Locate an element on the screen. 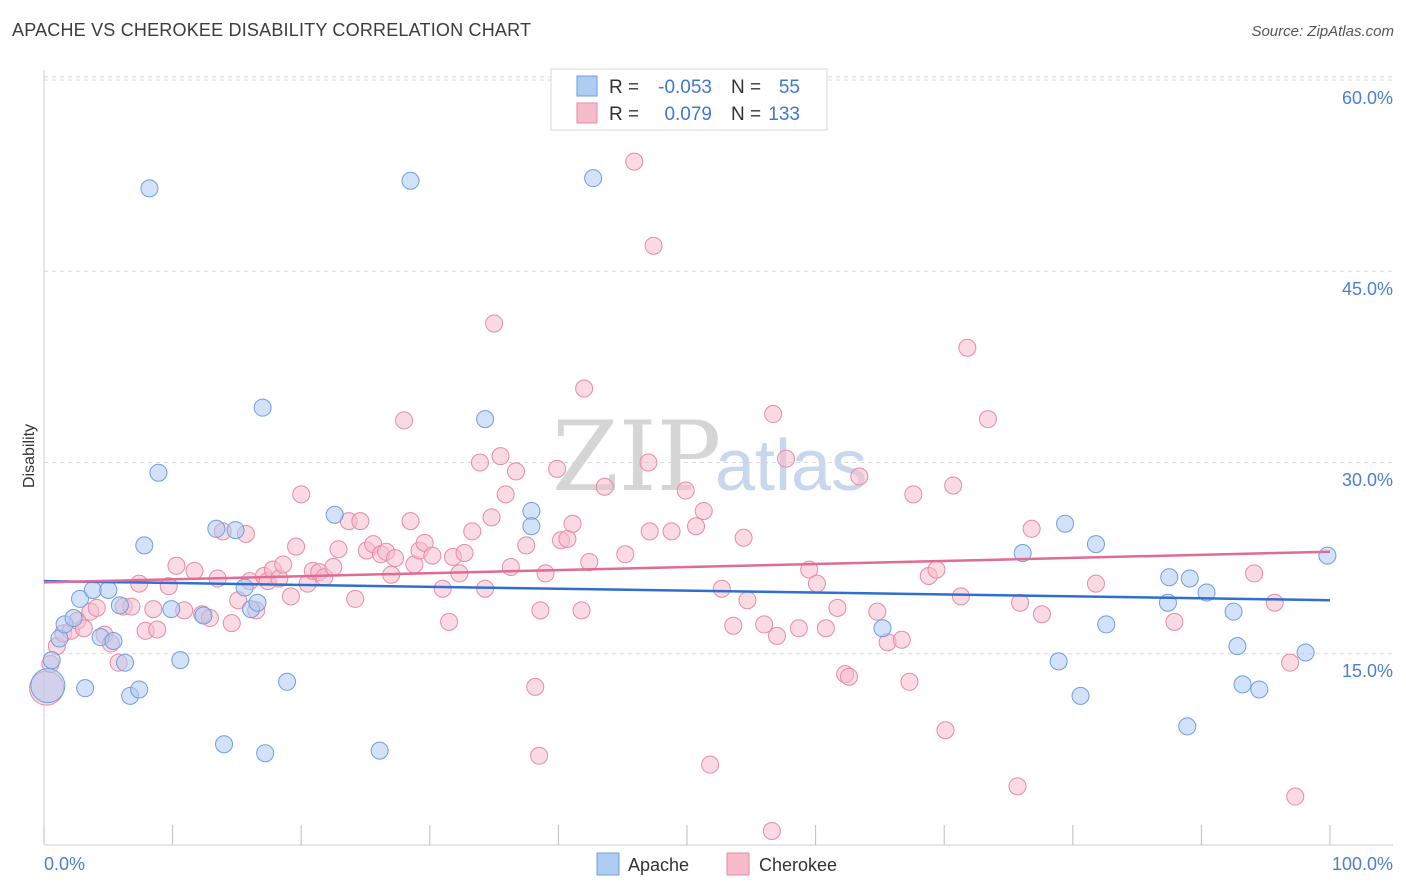 The width and height of the screenshot is (1406, 892). chart-source: Source: ZipAtlas.com is located at coordinates (1322, 31).